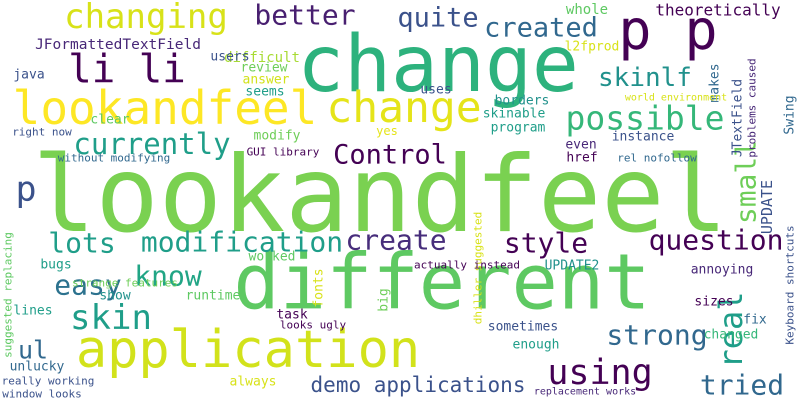 This screenshot has height=400, width=800. I want to click on word: dhiller suggested, so click(478, 268).